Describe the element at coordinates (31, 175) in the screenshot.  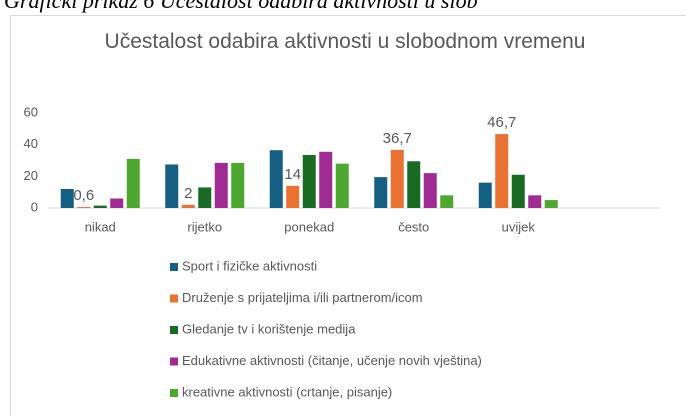
I see `y-tick-label: 20` at that location.